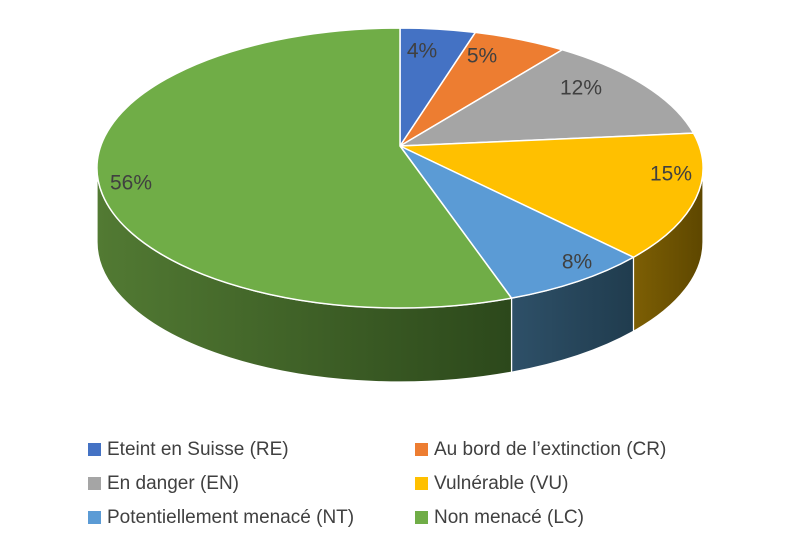 This screenshot has width=800, height=540. What do you see at coordinates (173, 483) in the screenshot?
I see `legend-label-en: En danger (EN)` at bounding box center [173, 483].